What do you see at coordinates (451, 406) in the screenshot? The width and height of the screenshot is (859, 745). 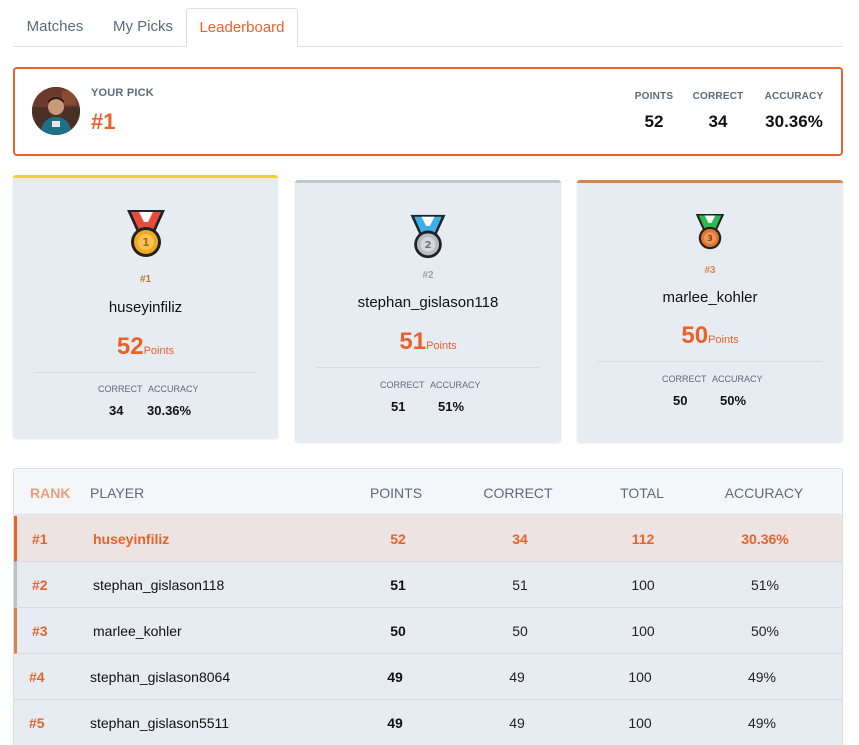 I see `podium-accuracy-value: 51%` at bounding box center [451, 406].